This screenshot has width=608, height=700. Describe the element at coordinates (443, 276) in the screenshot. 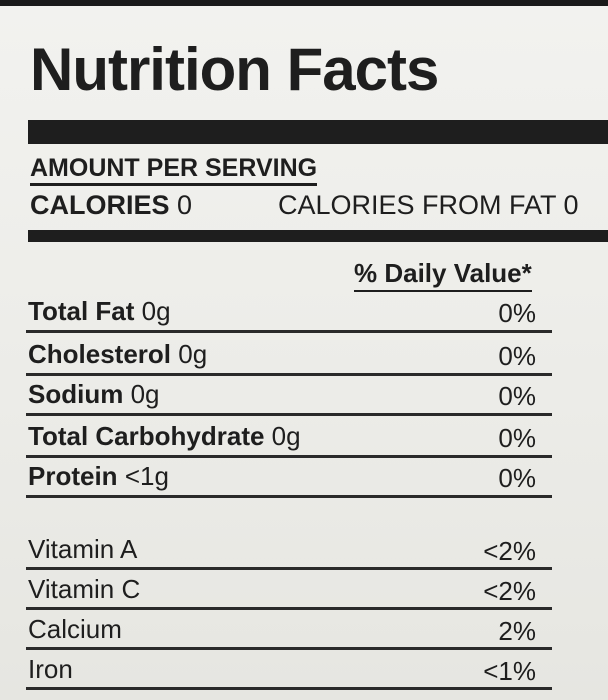

I see `daily-value-header: % Daily Value*` at that location.